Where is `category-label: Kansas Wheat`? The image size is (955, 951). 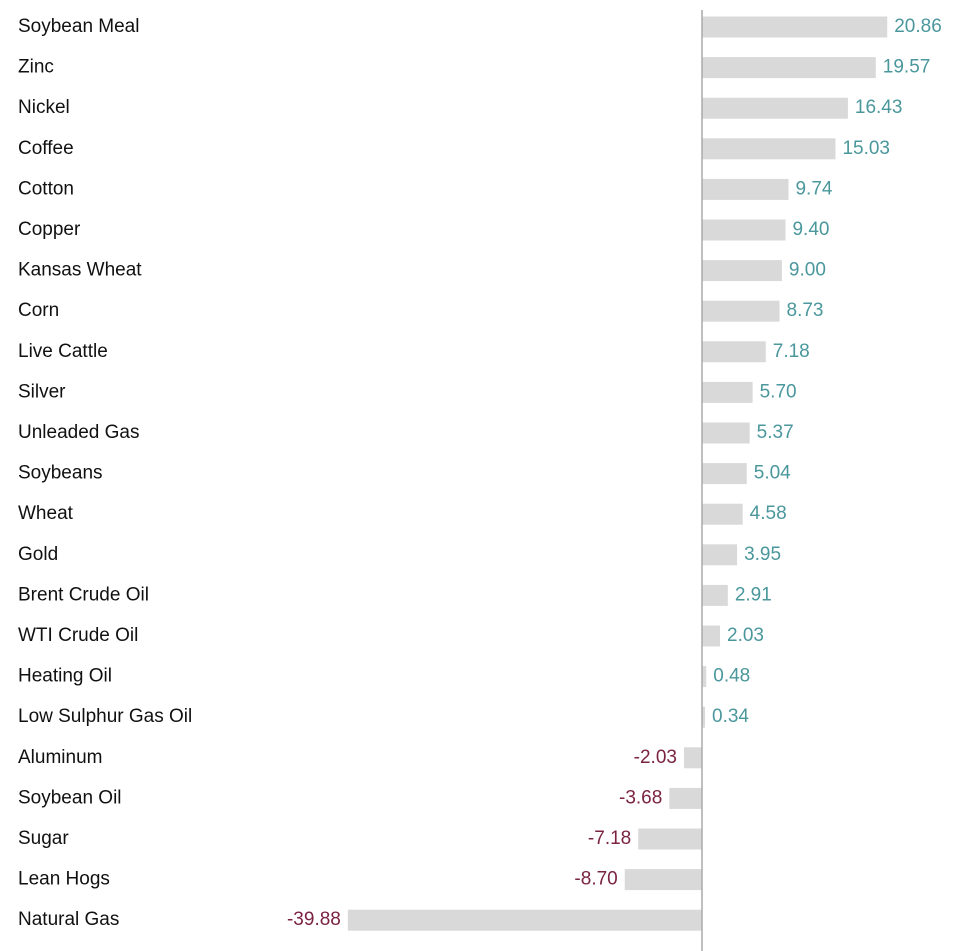 category-label: Kansas Wheat is located at coordinates (80, 270).